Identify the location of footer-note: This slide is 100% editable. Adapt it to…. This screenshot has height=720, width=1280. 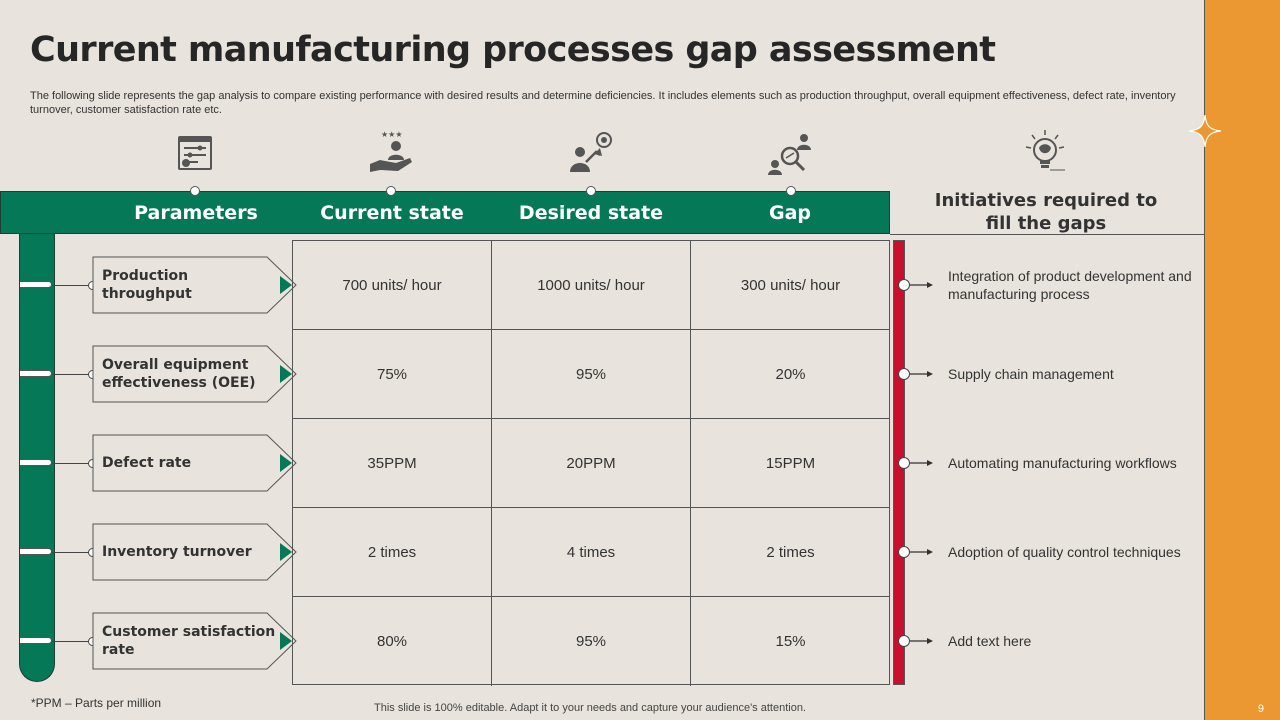
(590, 708).